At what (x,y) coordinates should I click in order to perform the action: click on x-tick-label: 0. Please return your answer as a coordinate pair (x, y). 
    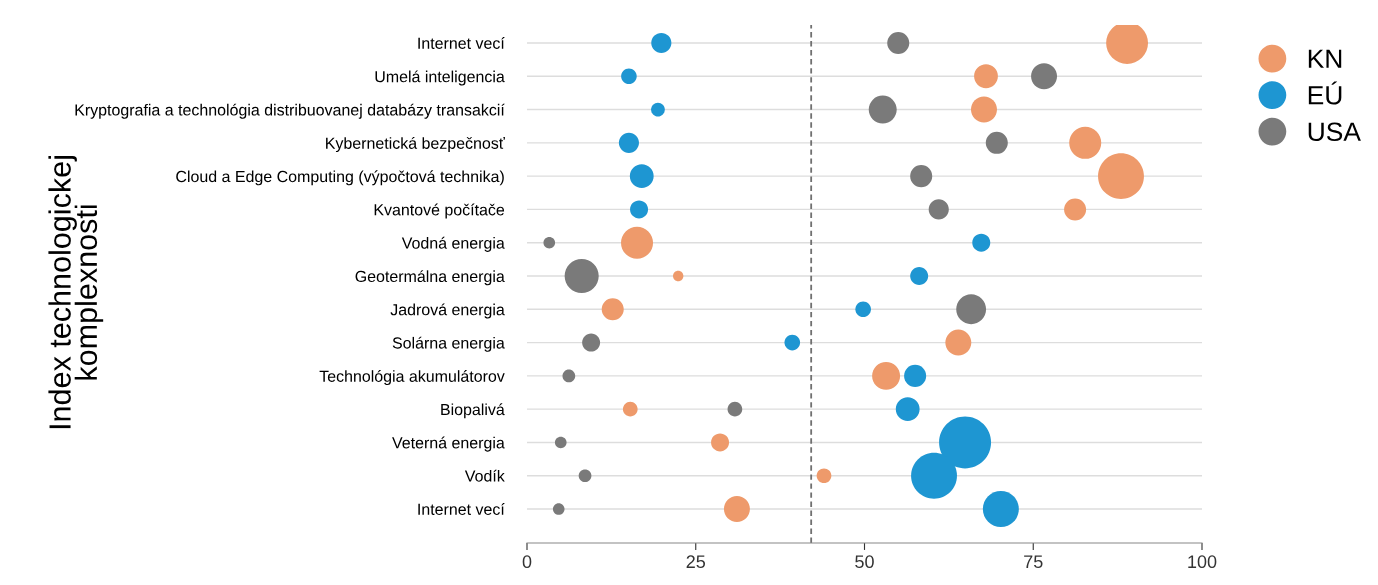
    Looking at the image, I should click on (527, 562).